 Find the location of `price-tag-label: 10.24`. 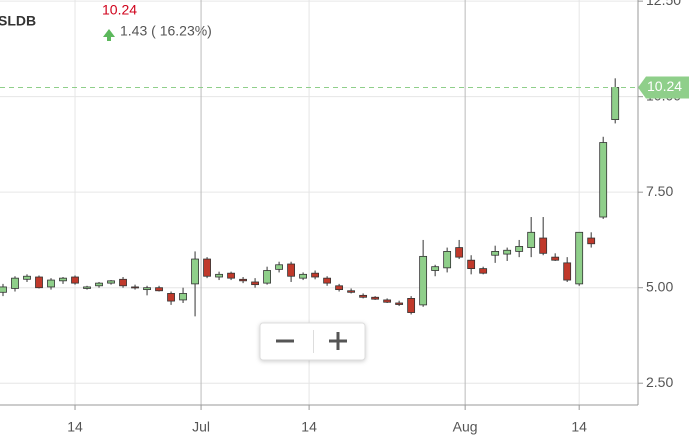

price-tag-label: 10.24 is located at coordinates (664, 86).